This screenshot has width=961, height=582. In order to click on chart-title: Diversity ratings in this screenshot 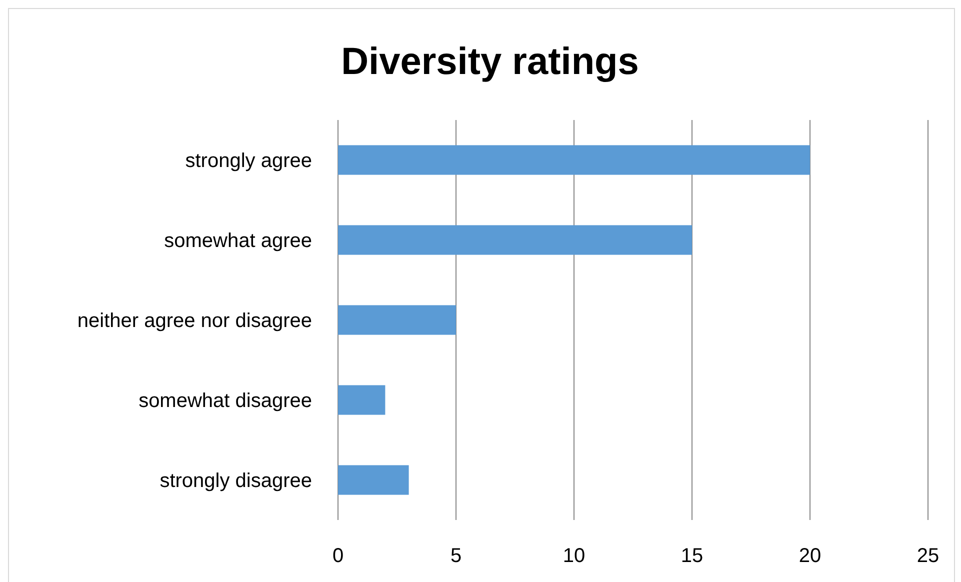, I will do `click(490, 62)`.